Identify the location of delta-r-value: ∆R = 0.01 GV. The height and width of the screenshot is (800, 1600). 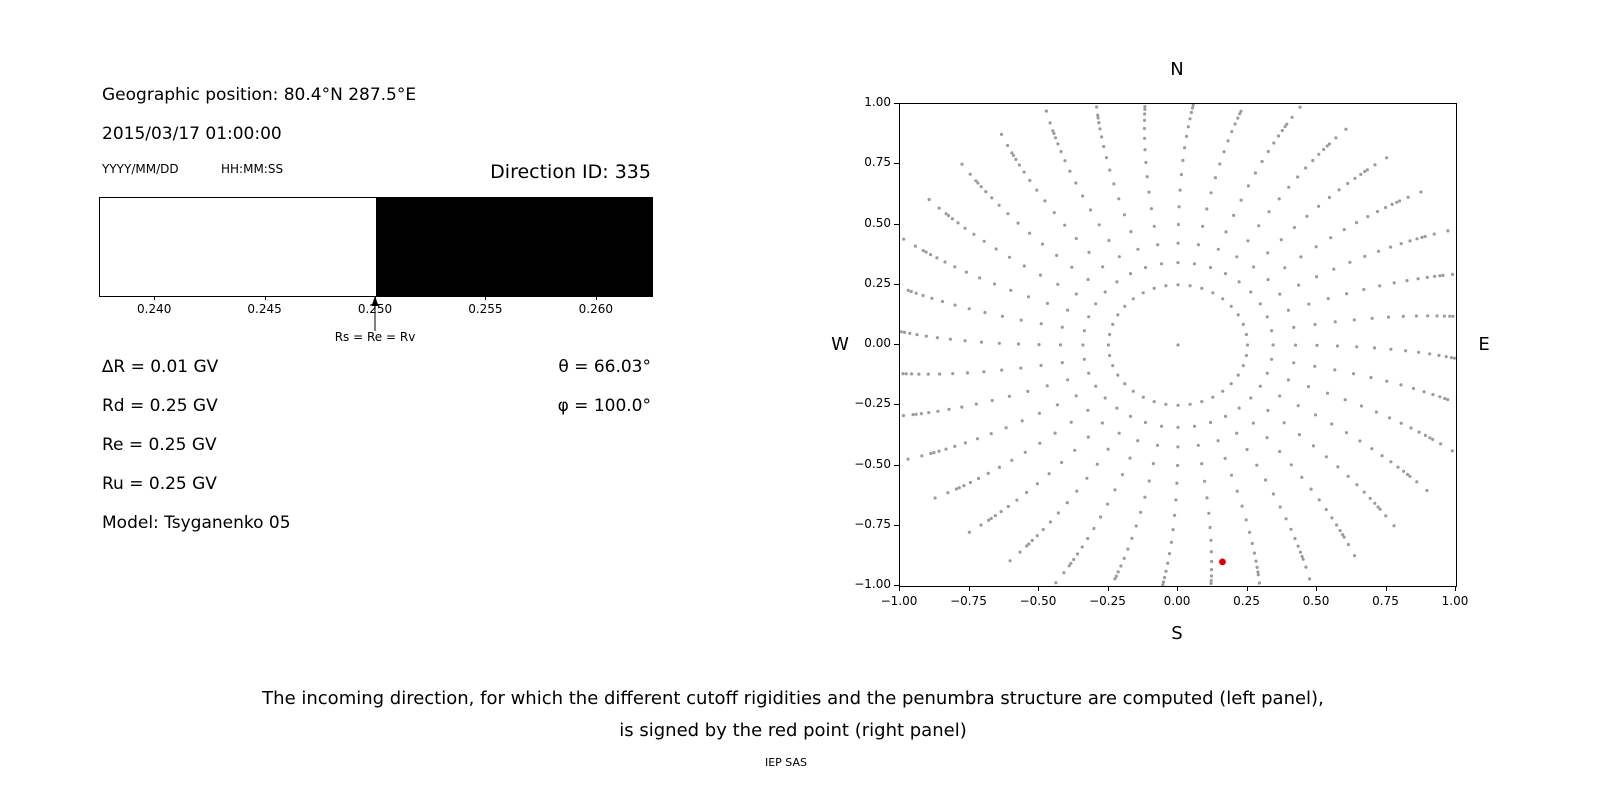
(160, 367).